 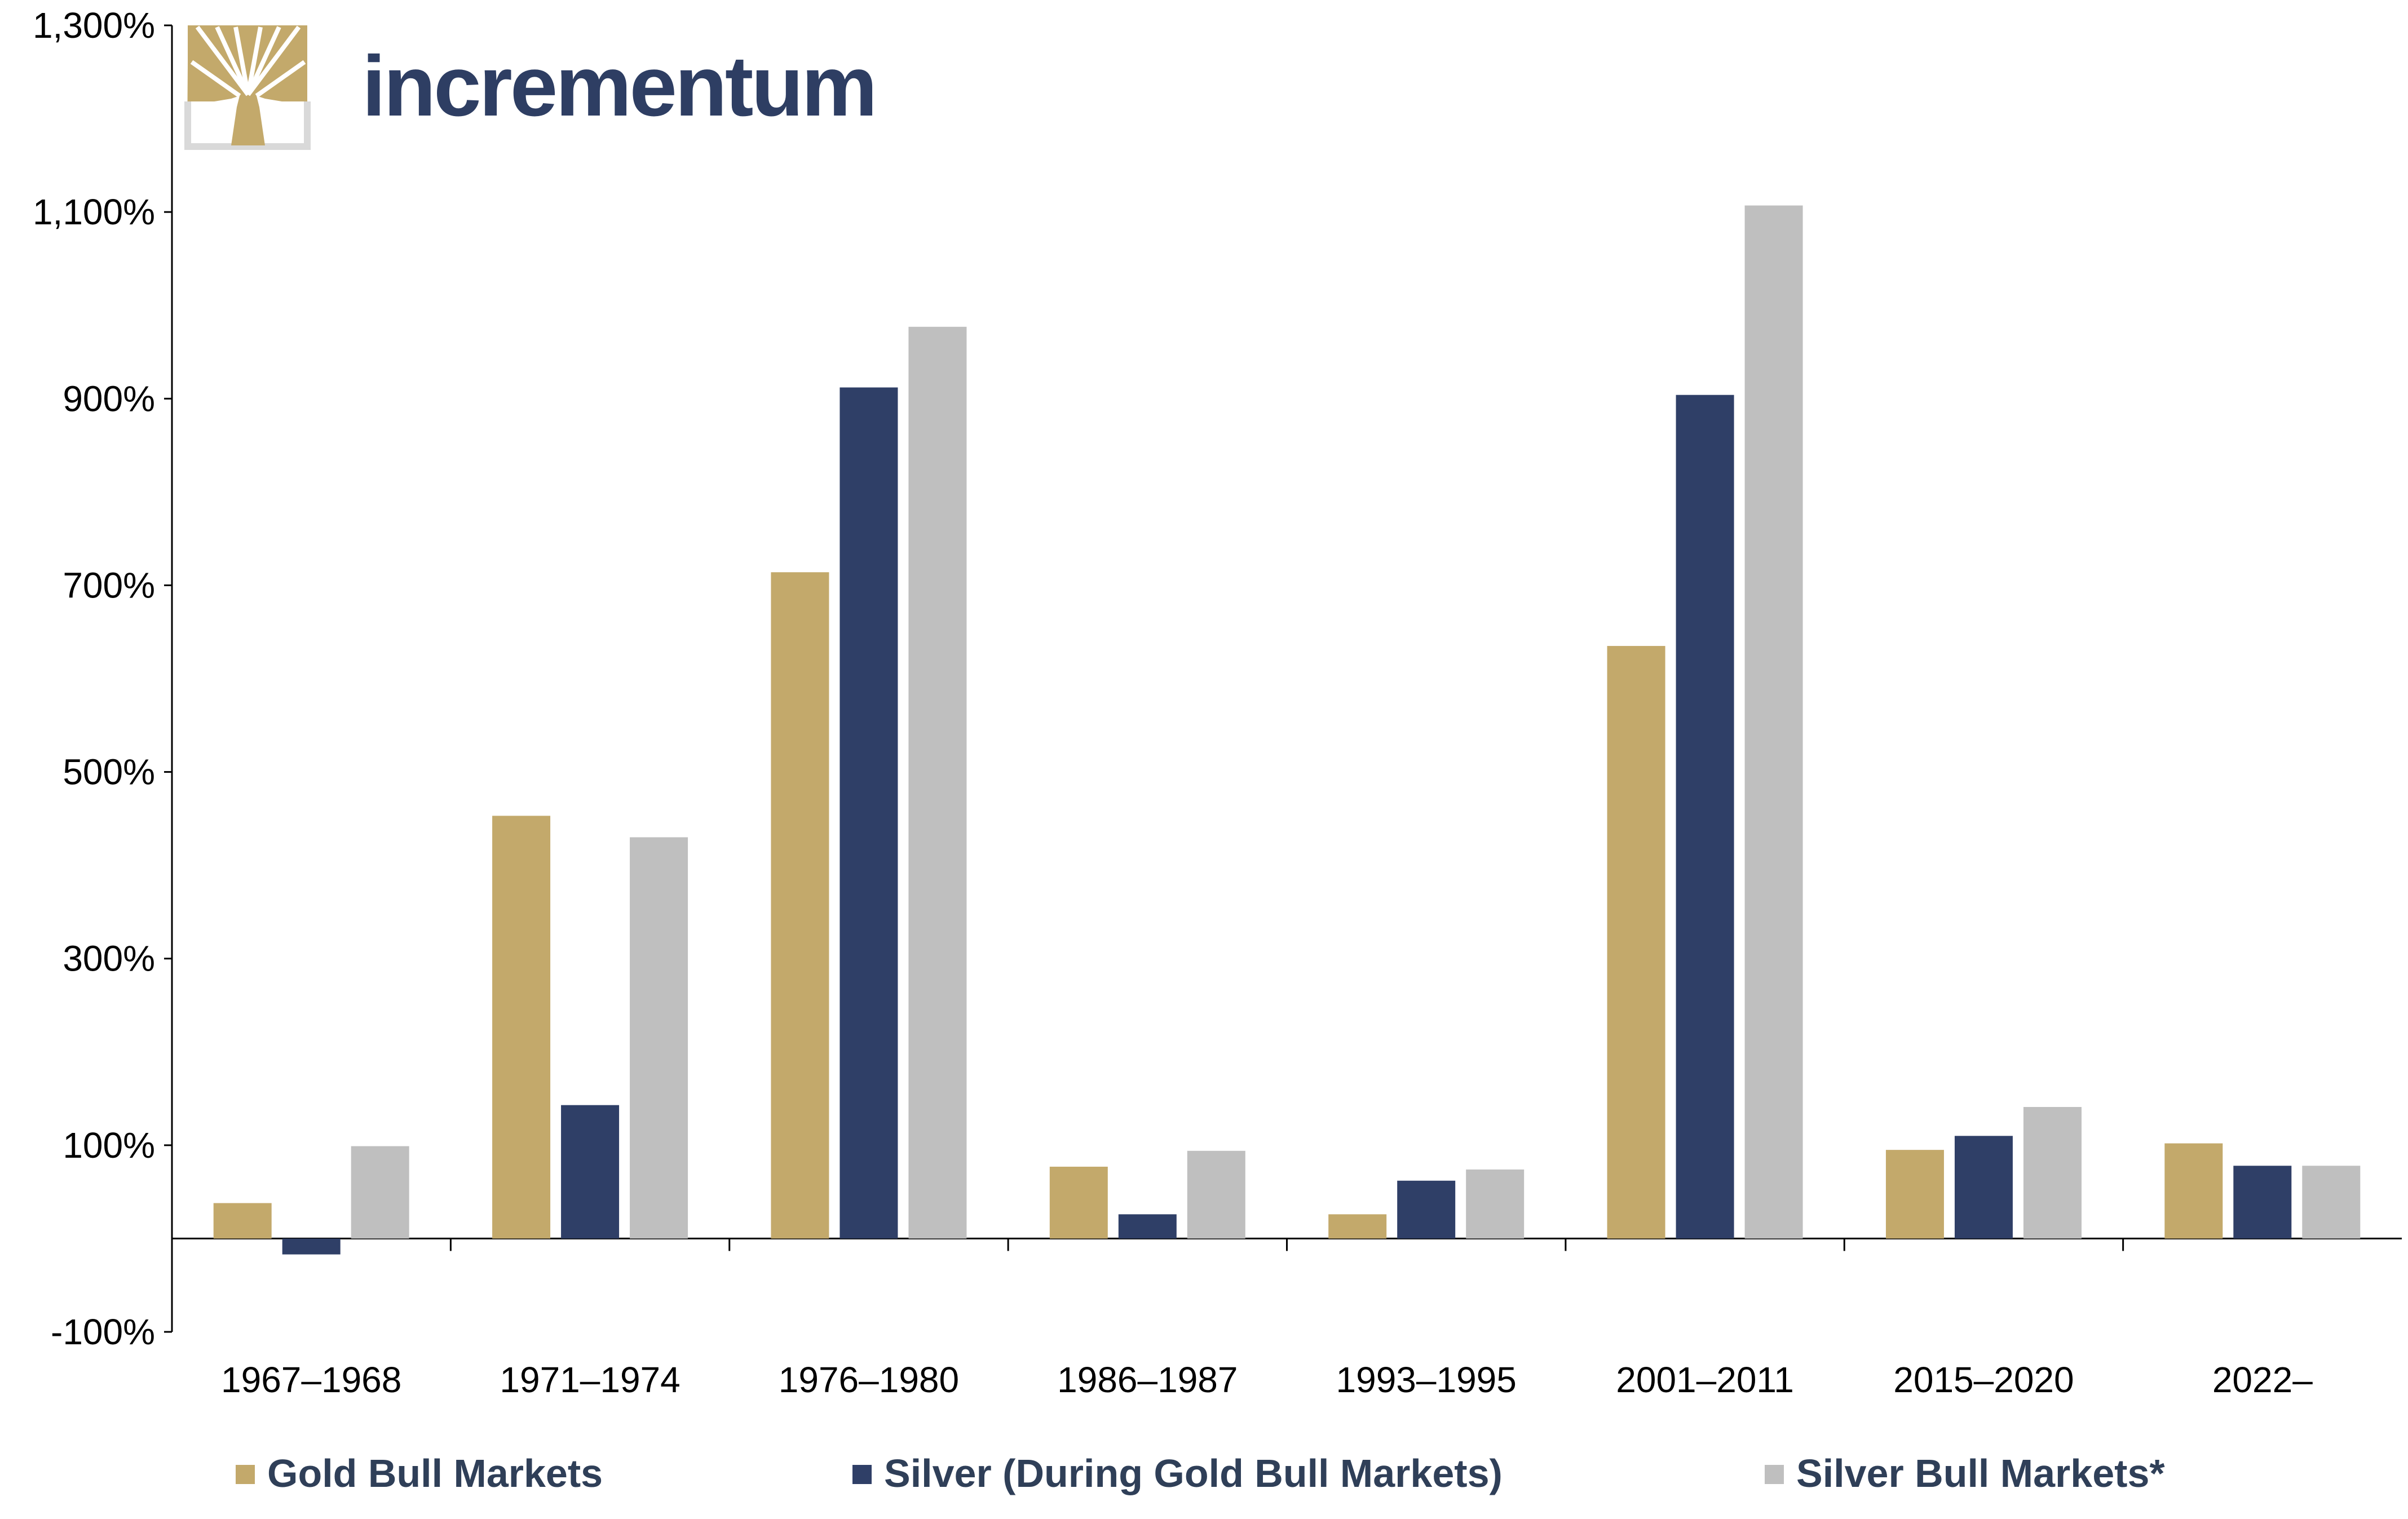 I want to click on y-tick-marks, so click(x=168, y=678).